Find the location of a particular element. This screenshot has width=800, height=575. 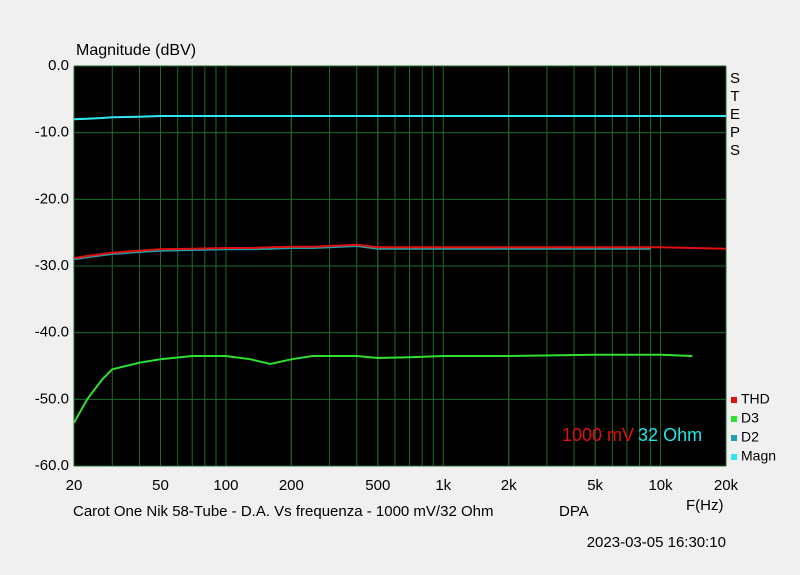

legend-label: D3 is located at coordinates (750, 418).